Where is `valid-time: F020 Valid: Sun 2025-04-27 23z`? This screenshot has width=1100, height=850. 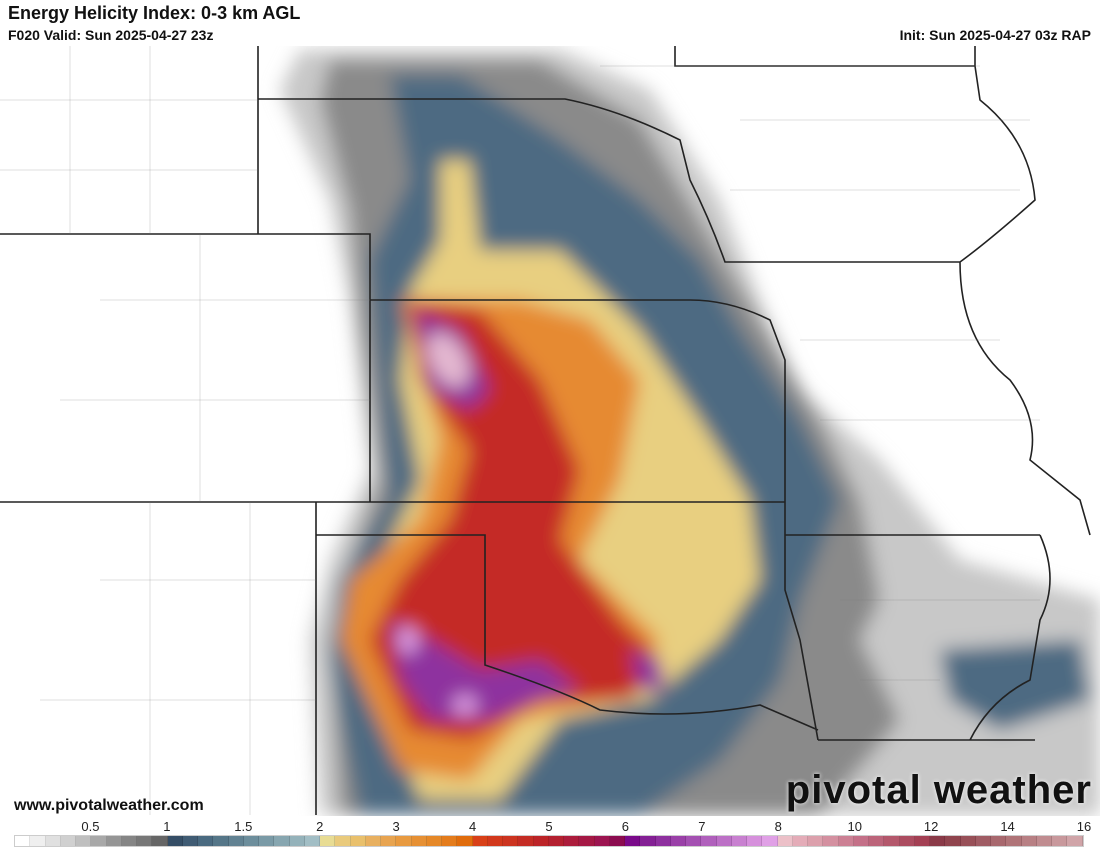
valid-time: F020 Valid: Sun 2025-04-27 23z is located at coordinates (111, 35).